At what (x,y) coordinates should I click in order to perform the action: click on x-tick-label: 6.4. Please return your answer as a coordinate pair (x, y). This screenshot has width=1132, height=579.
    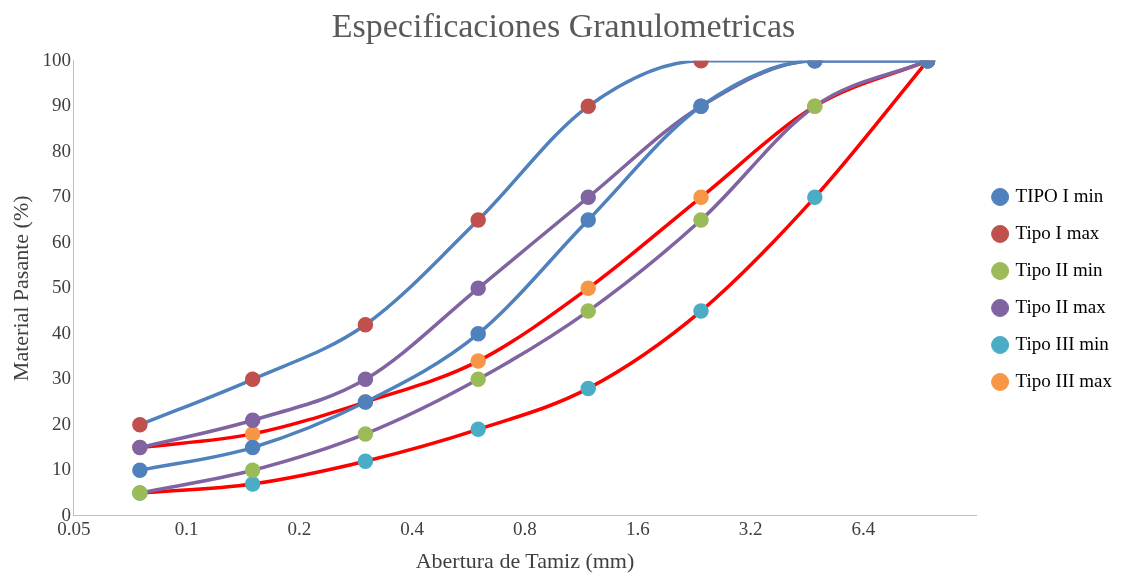
    Looking at the image, I should click on (863, 529).